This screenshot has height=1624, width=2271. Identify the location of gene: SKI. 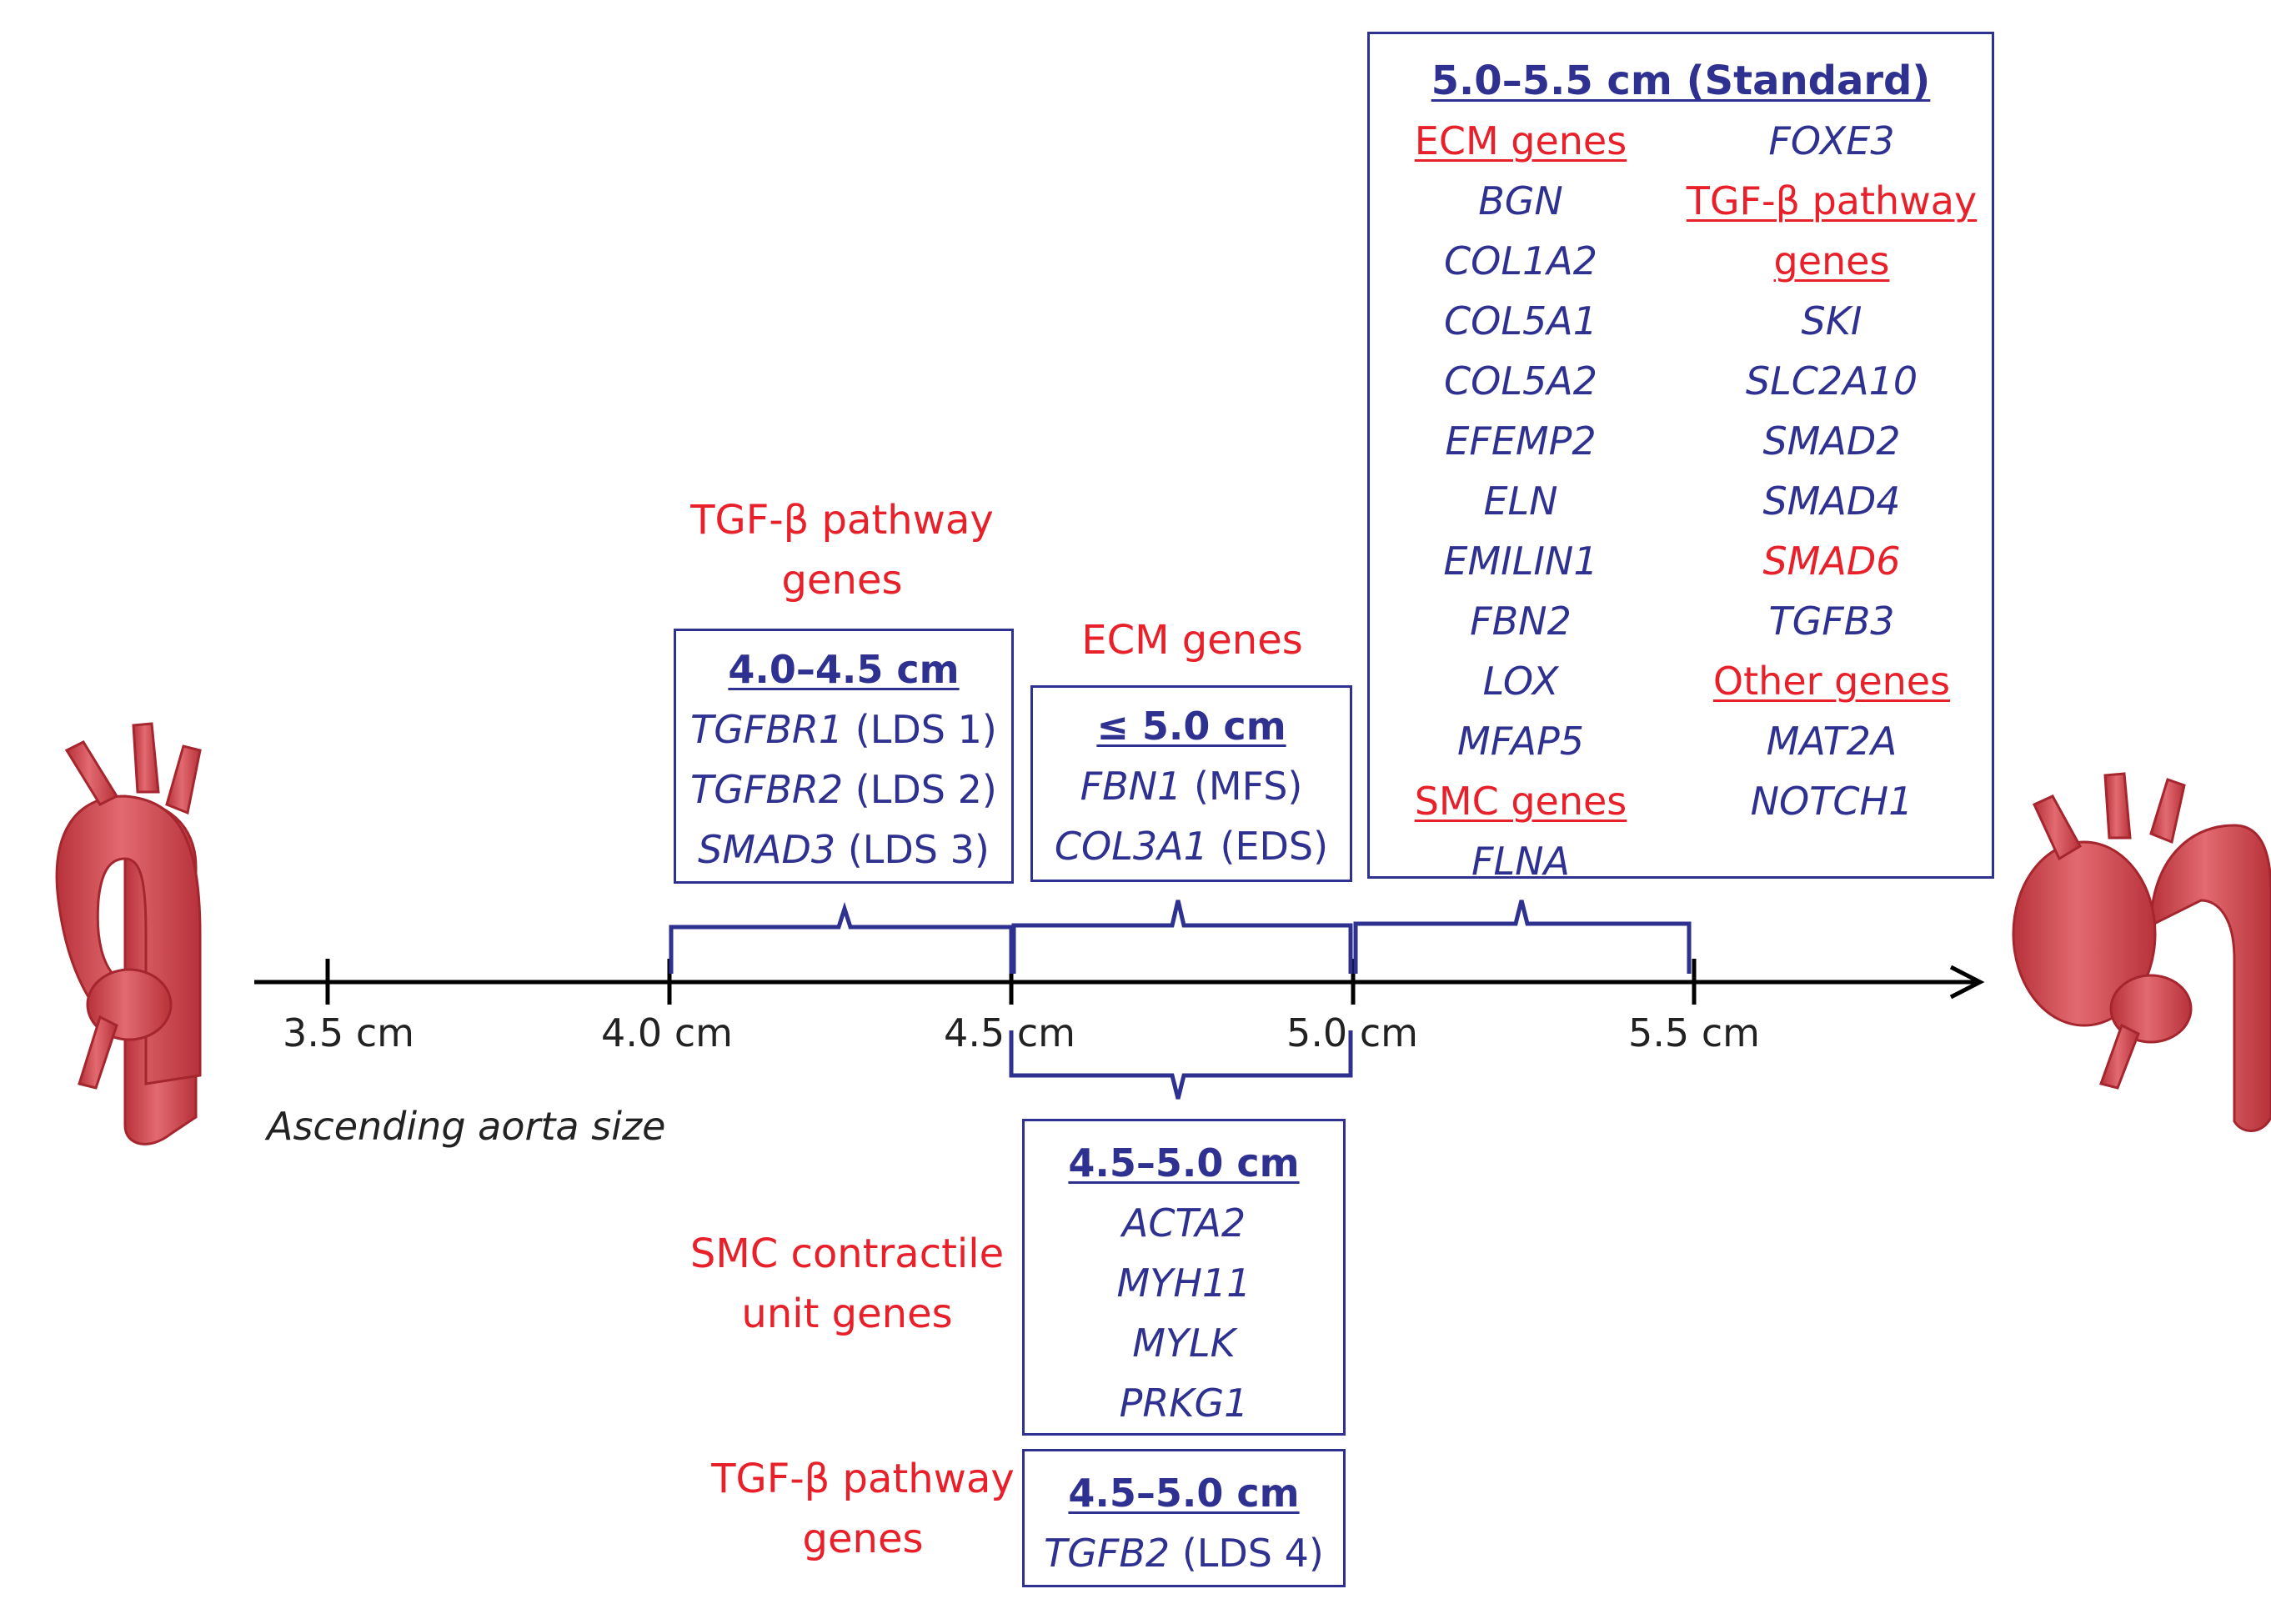
(1831, 320).